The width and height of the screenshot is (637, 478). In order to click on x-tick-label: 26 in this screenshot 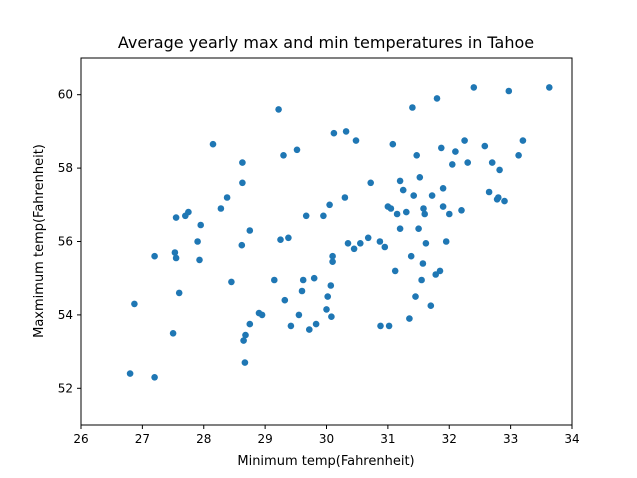, I will do `click(80, 439)`.